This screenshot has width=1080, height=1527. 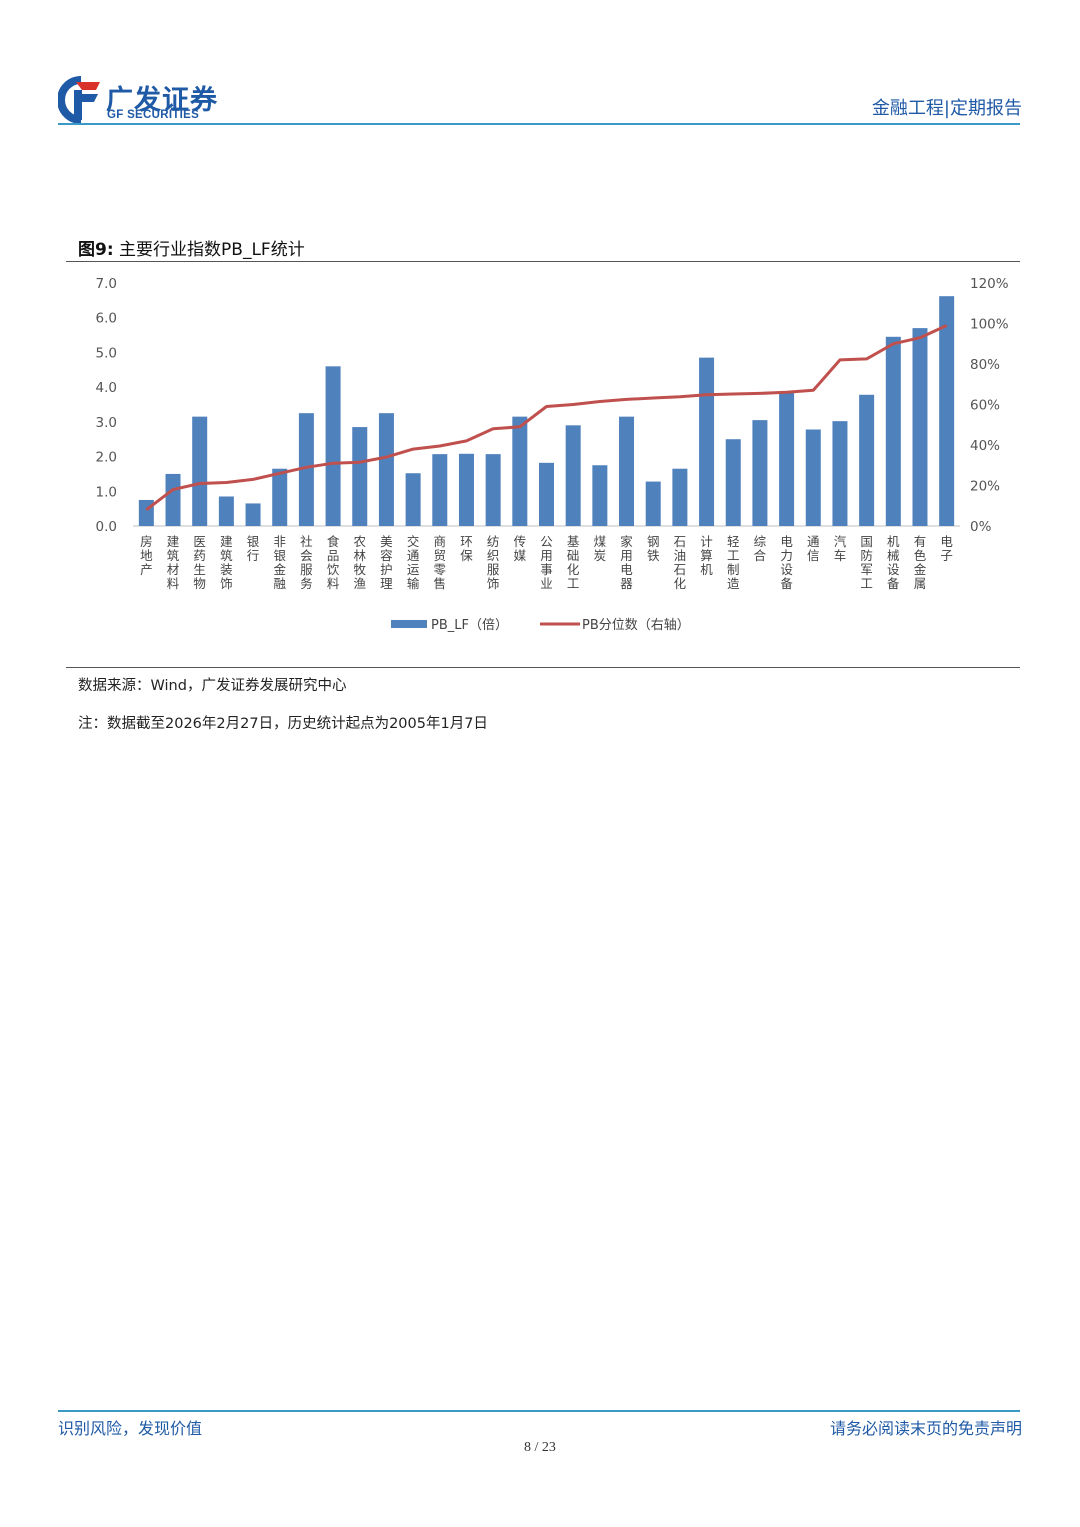 I want to click on gf-logo-icon, so click(x=78, y=100).